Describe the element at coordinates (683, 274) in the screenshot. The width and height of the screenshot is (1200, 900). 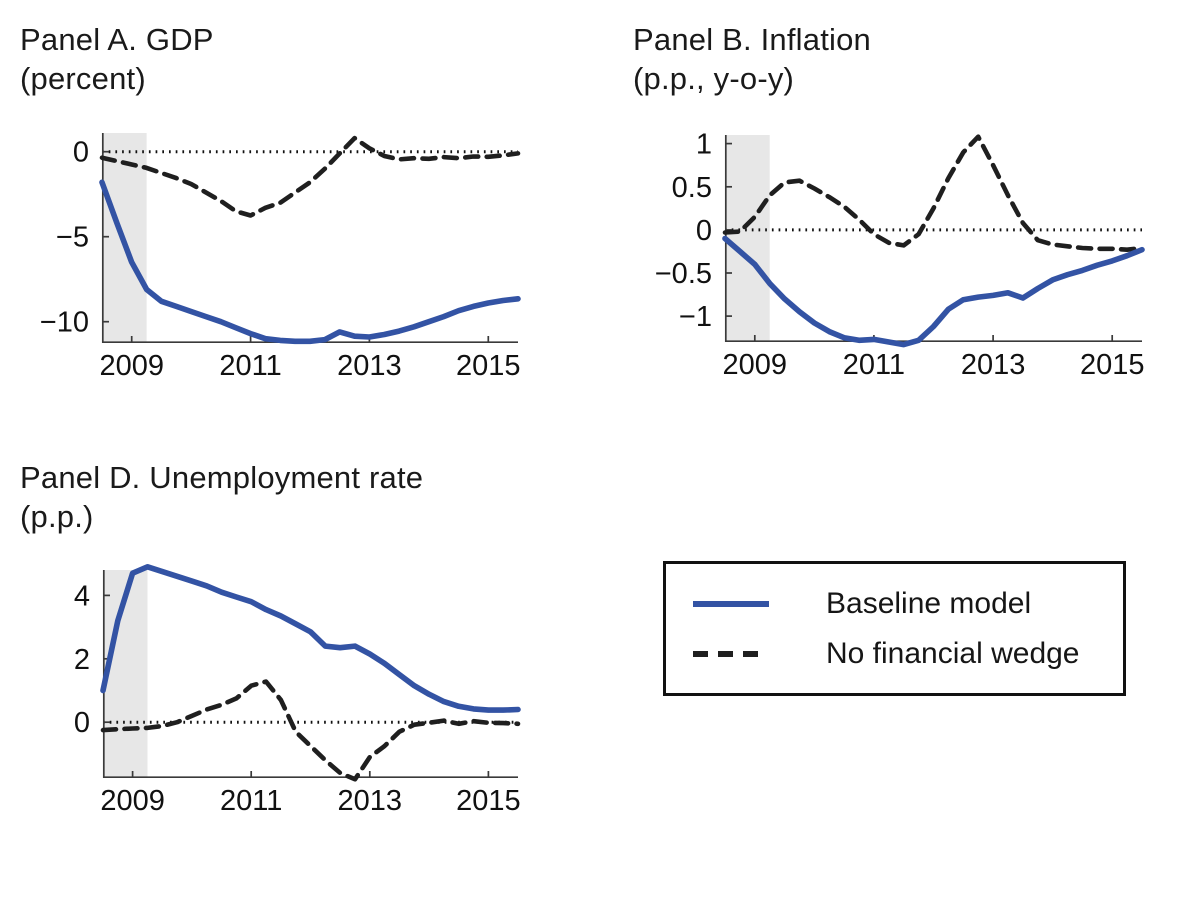
I see `y-tick-label: −0.5` at that location.